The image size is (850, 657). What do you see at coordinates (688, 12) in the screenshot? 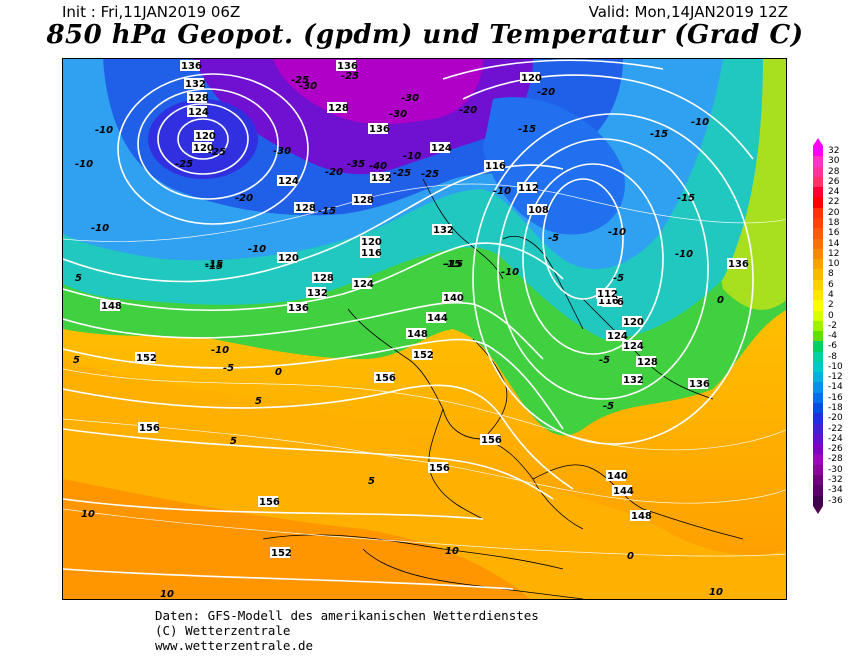
I see `valid-time: Valid: Mon,14JAN2019 12Z` at bounding box center [688, 12].